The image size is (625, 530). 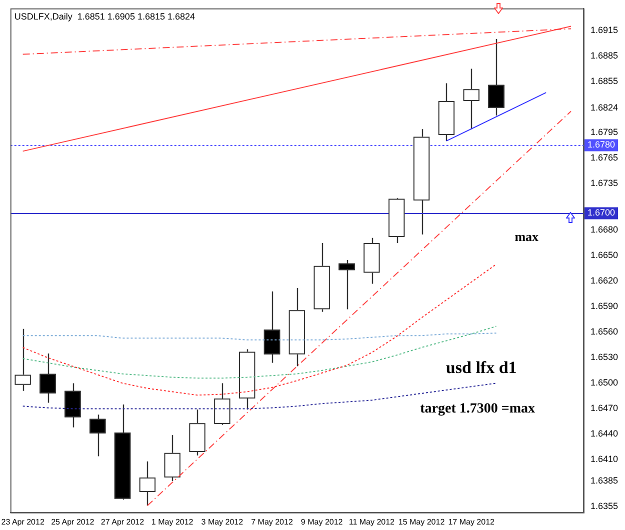 I want to click on y-tick-label: 1.6680, so click(x=604, y=229).